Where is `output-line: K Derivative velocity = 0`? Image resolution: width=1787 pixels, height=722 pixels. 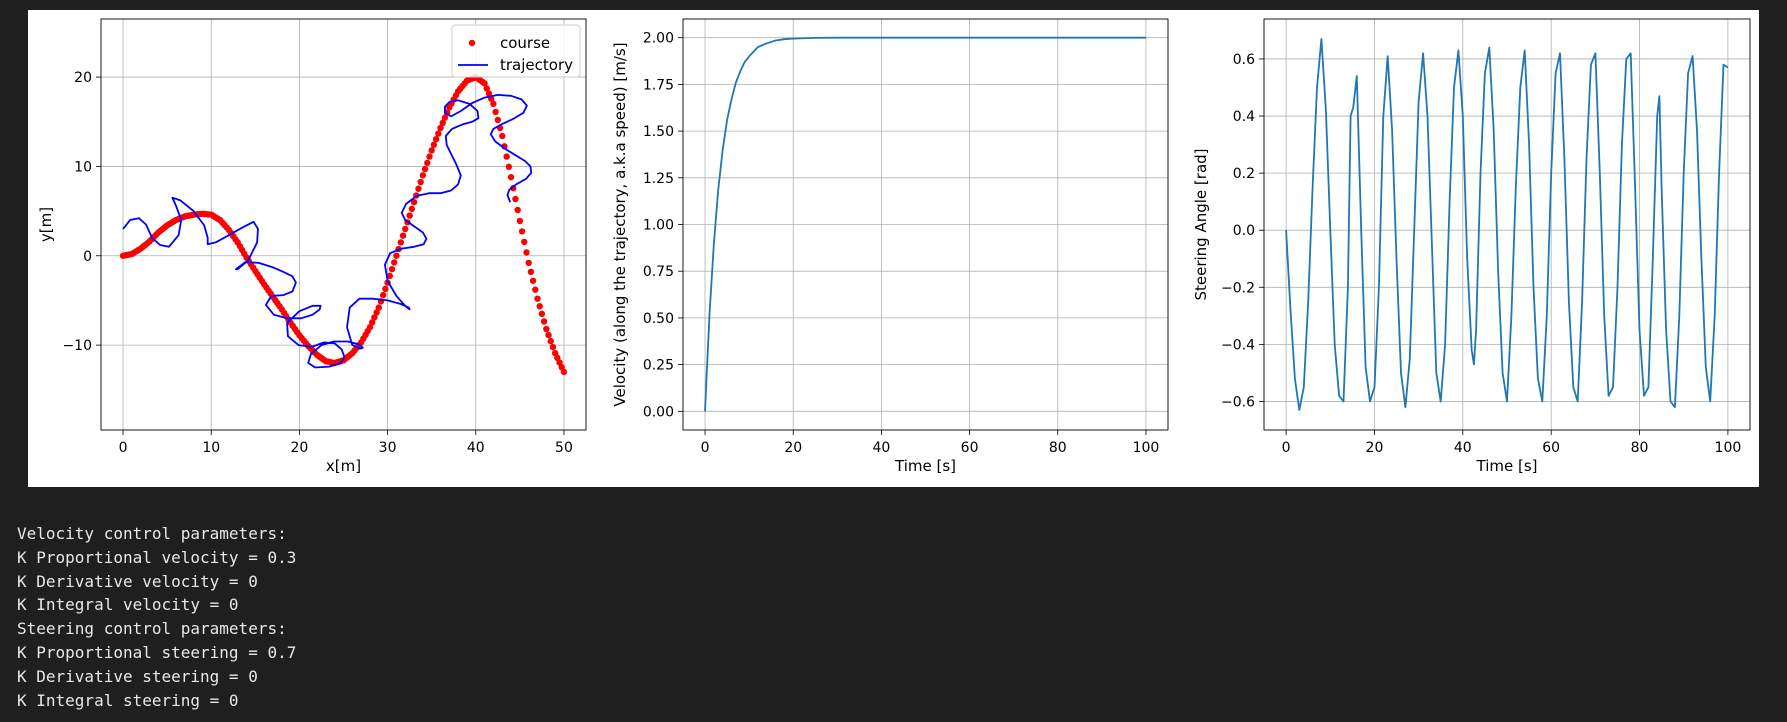 output-line: K Derivative velocity = 0 is located at coordinates (137, 581).